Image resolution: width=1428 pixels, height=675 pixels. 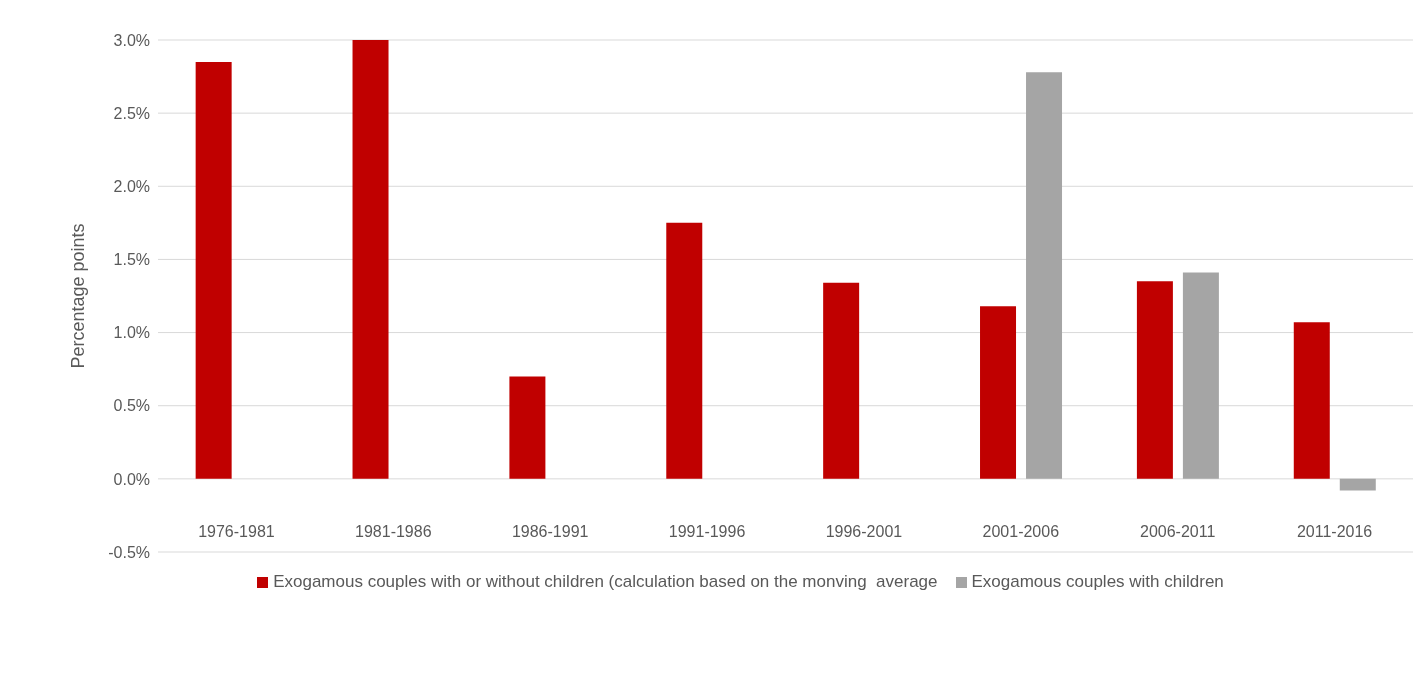 What do you see at coordinates (550, 532) in the screenshot?
I see `x-tick-label: 1986-1991` at bounding box center [550, 532].